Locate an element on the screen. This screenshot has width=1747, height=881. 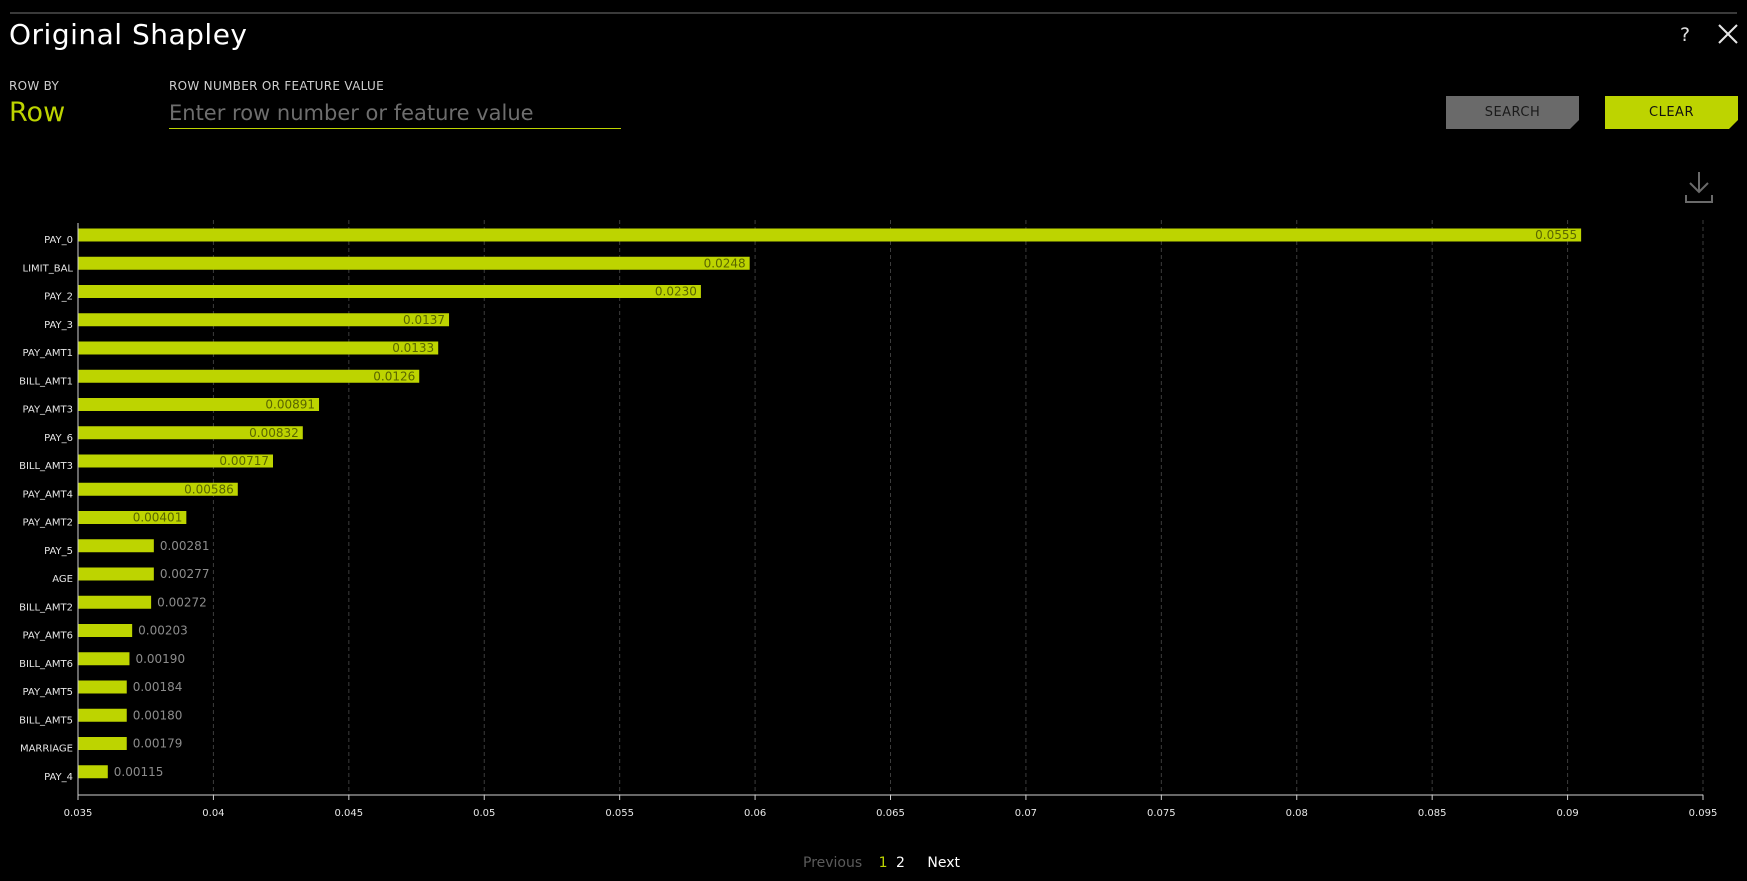
bar-value-label: 0.00832 is located at coordinates (274, 433).